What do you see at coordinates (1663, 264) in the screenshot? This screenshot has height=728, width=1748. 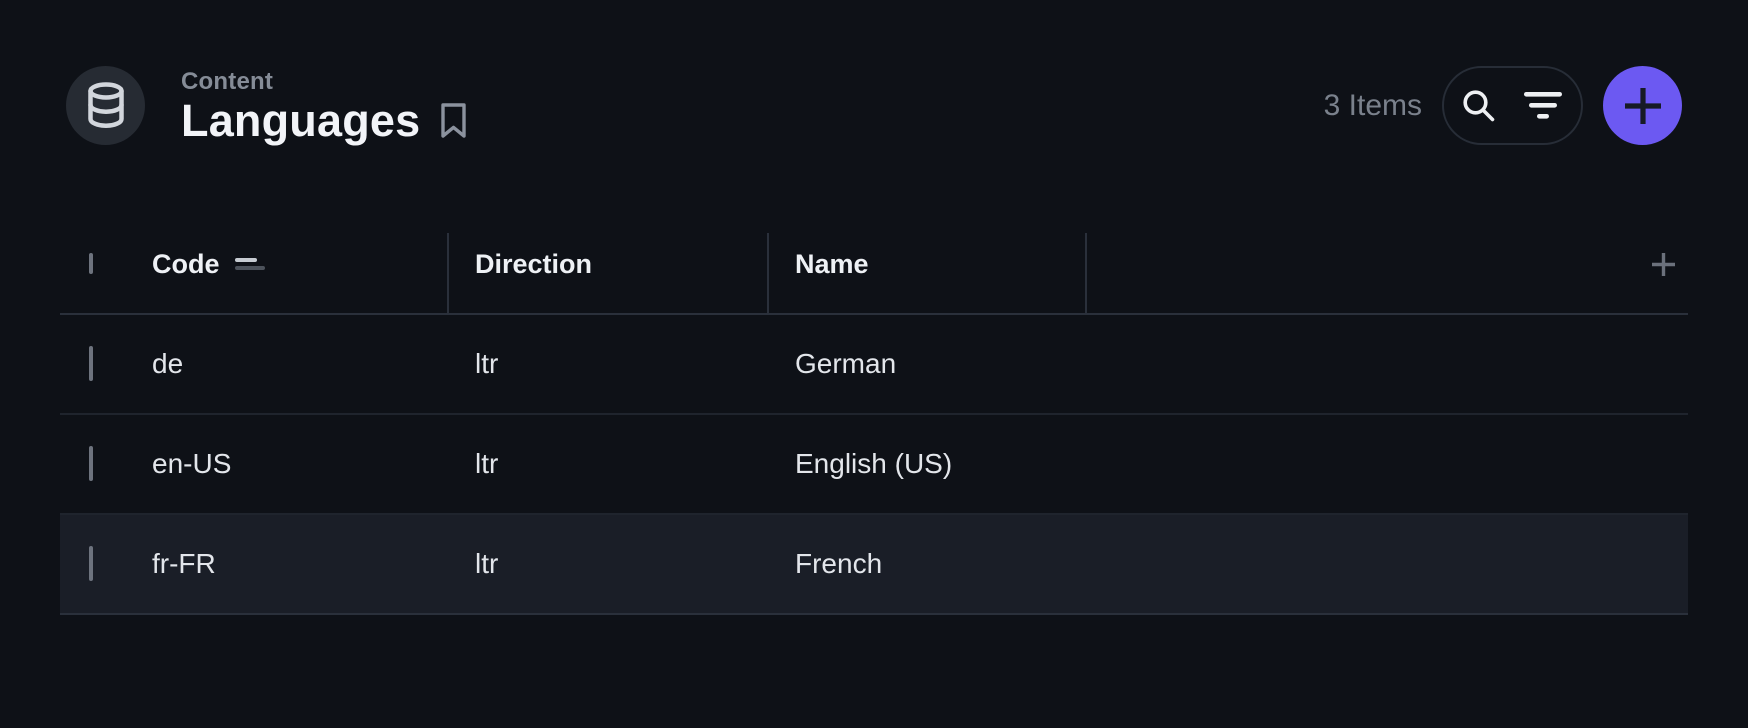 I see `add-column-icon` at bounding box center [1663, 264].